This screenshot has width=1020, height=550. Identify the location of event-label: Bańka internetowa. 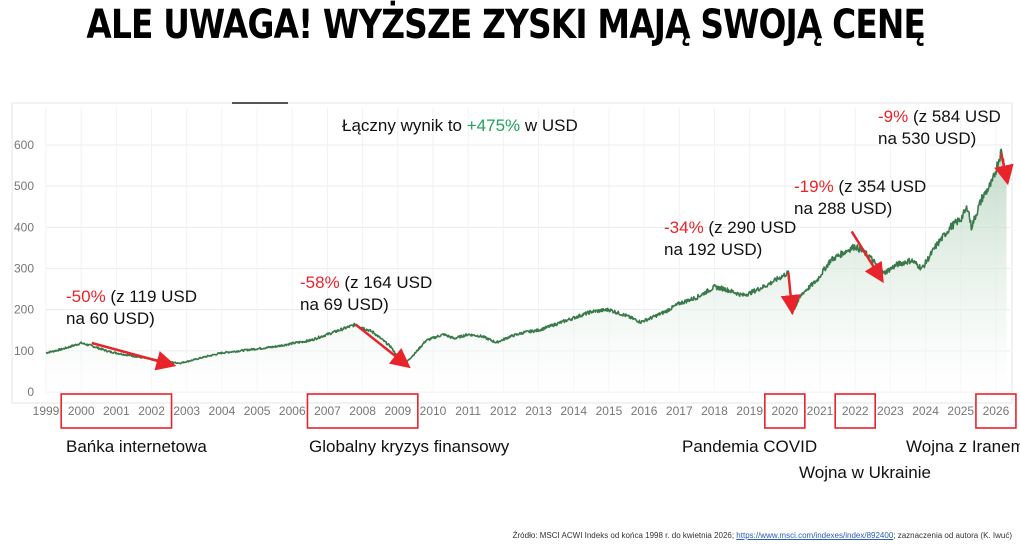
(136, 446).